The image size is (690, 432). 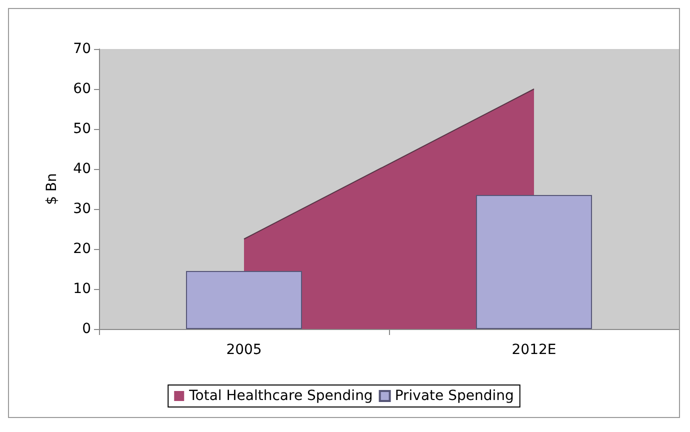 What do you see at coordinates (82, 289) in the screenshot?
I see `y-tick-label: 10` at bounding box center [82, 289].